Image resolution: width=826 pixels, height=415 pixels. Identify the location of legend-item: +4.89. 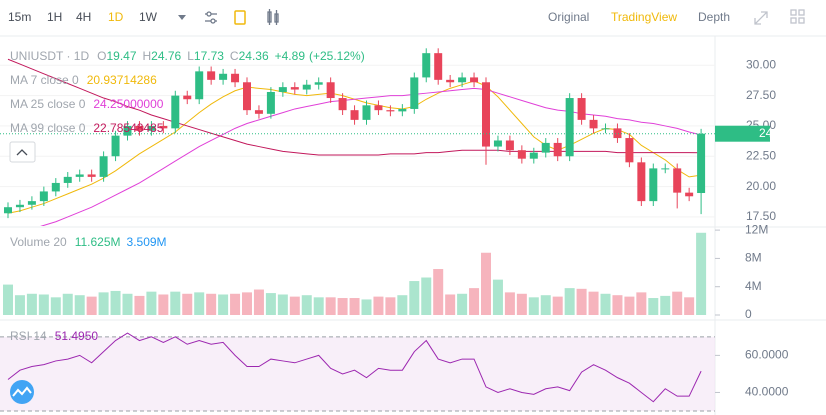
(290, 56).